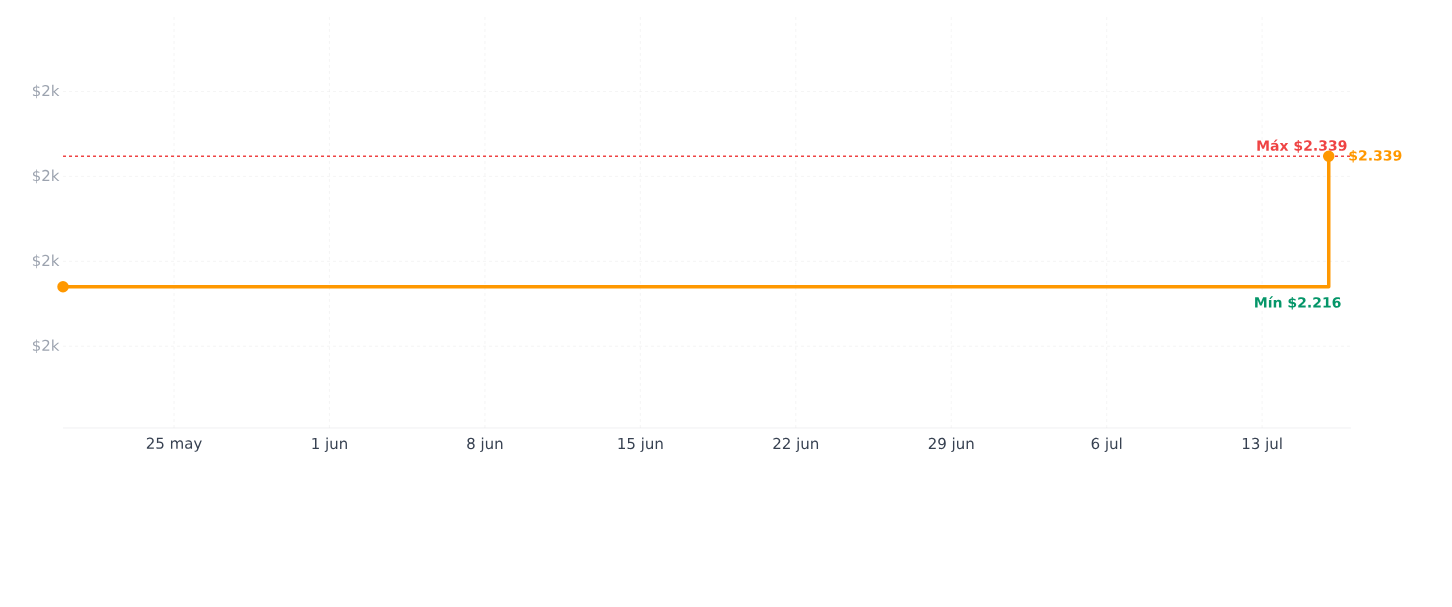  I want to click on x-tick-label: 1 jun, so click(329, 445).